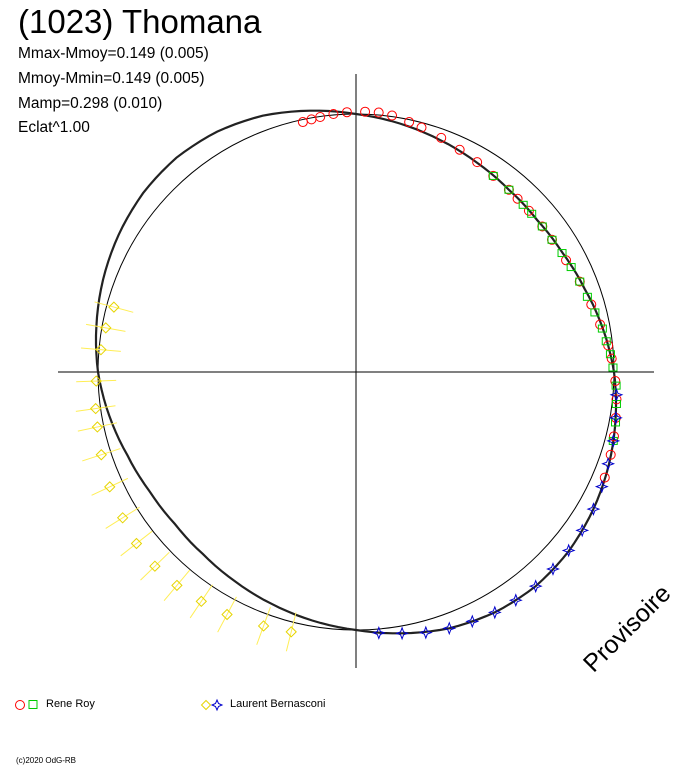 The width and height of the screenshot is (688, 768). What do you see at coordinates (20, 705) in the screenshot?
I see `legend-circle-marker` at bounding box center [20, 705].